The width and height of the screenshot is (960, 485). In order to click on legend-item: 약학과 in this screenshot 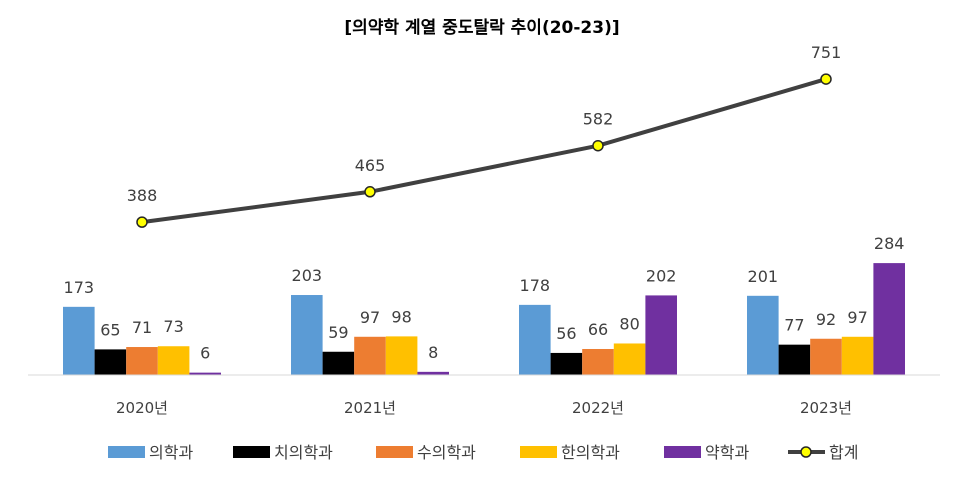, I will do `click(706, 452)`.